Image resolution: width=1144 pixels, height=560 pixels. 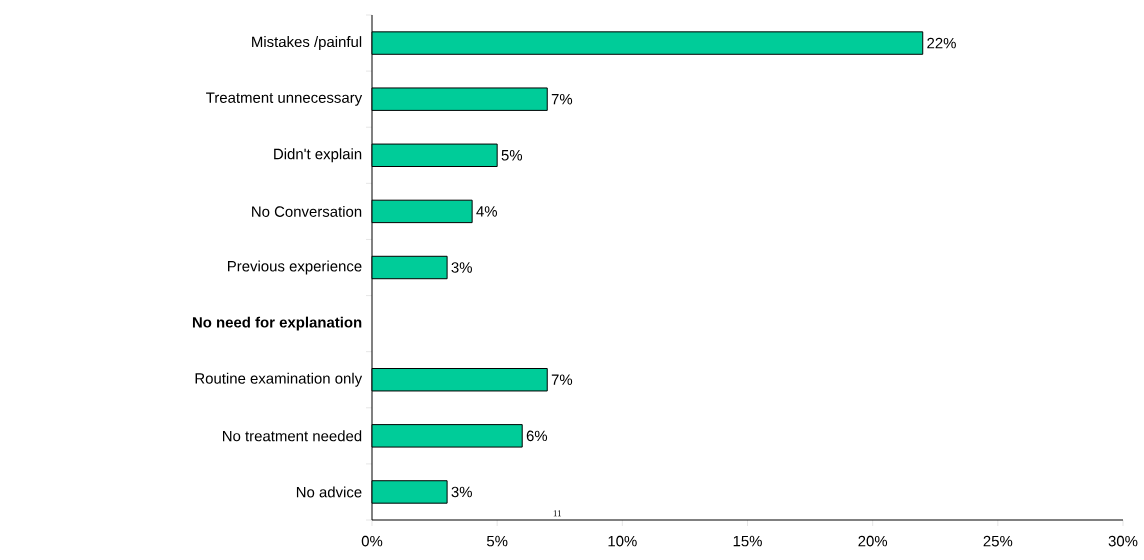 I want to click on data-label: 22%, so click(x=941, y=43).